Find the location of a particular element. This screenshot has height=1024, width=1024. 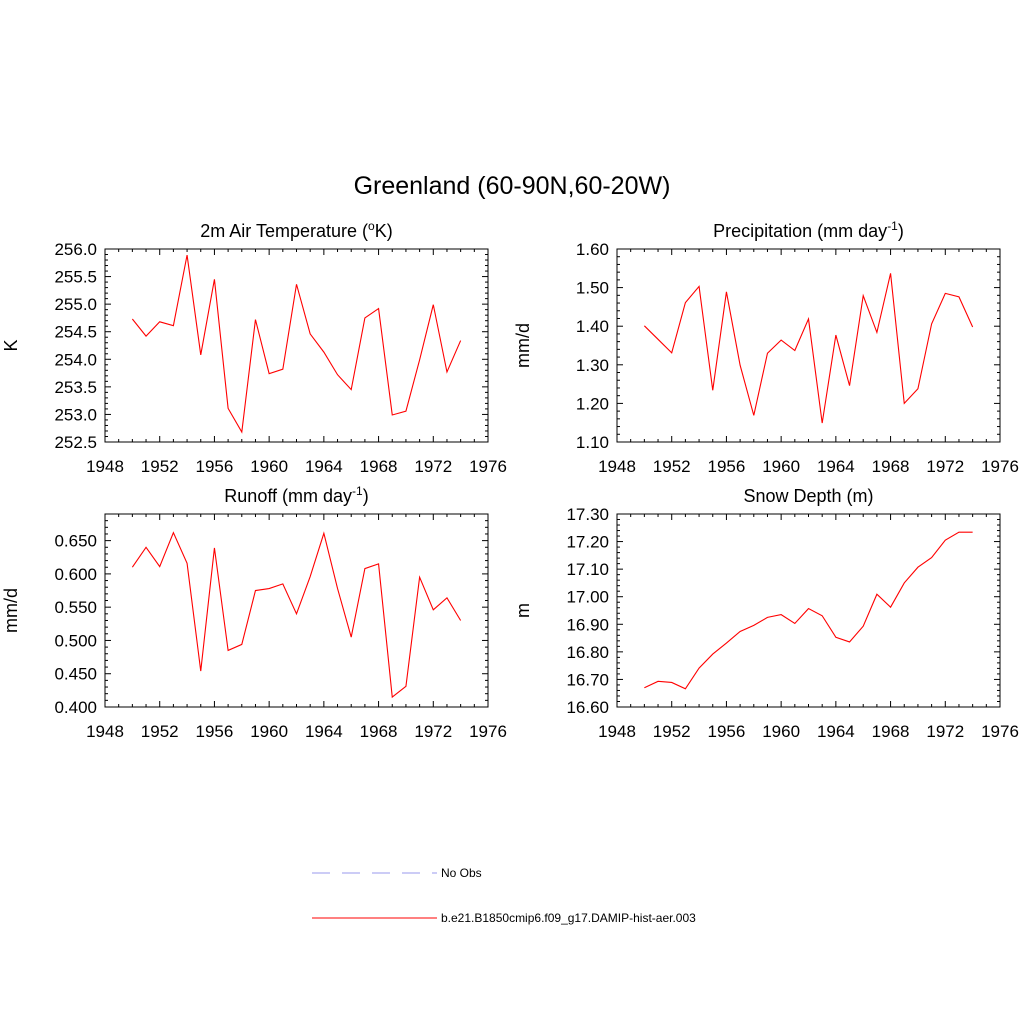

precipitation-series-line is located at coordinates (808, 348).